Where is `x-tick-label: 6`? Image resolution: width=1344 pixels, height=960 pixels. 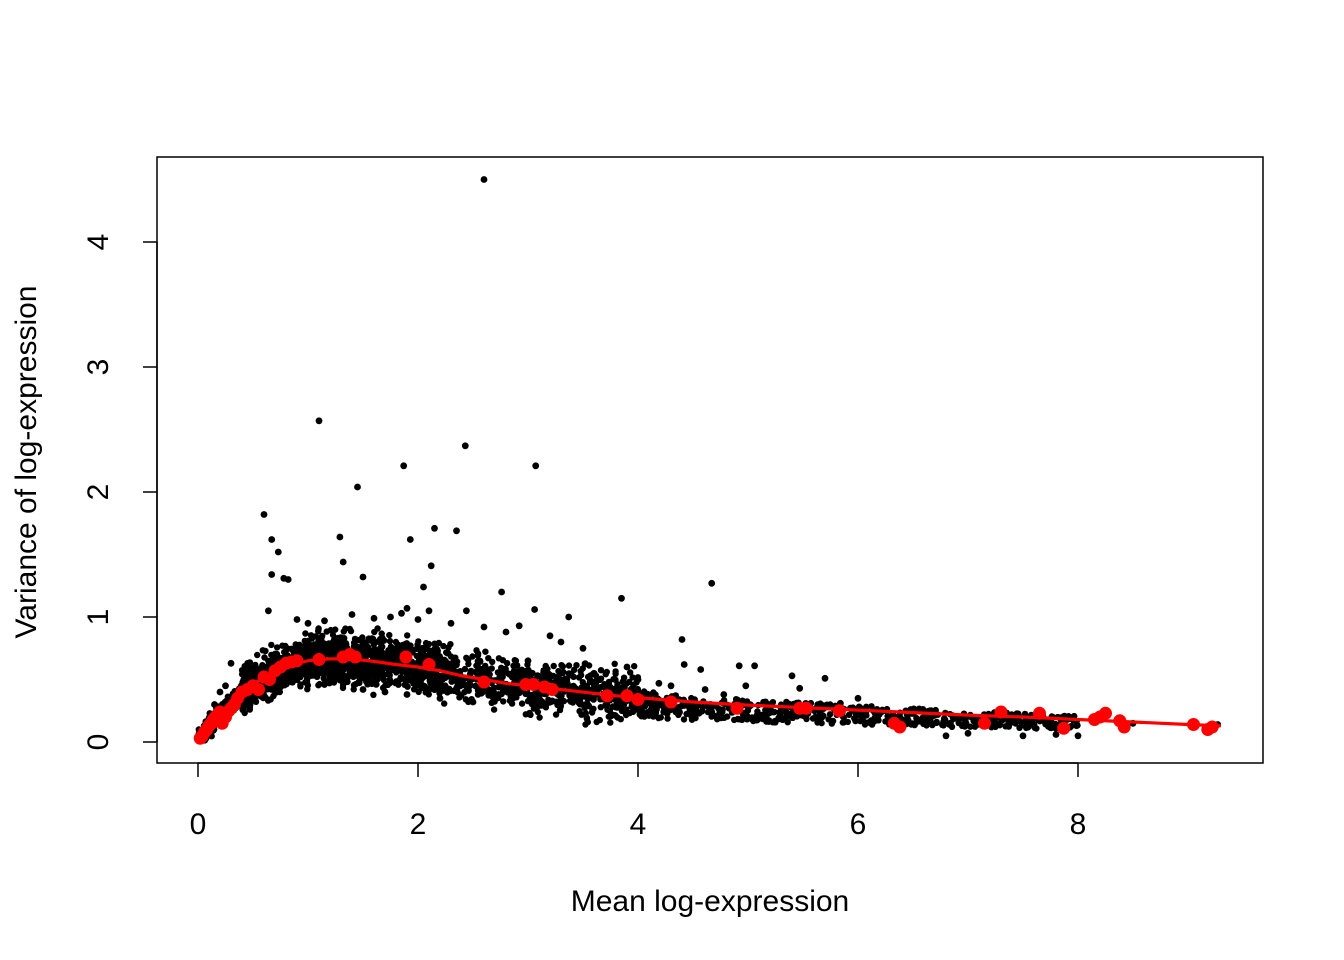 x-tick-label: 6 is located at coordinates (858, 824).